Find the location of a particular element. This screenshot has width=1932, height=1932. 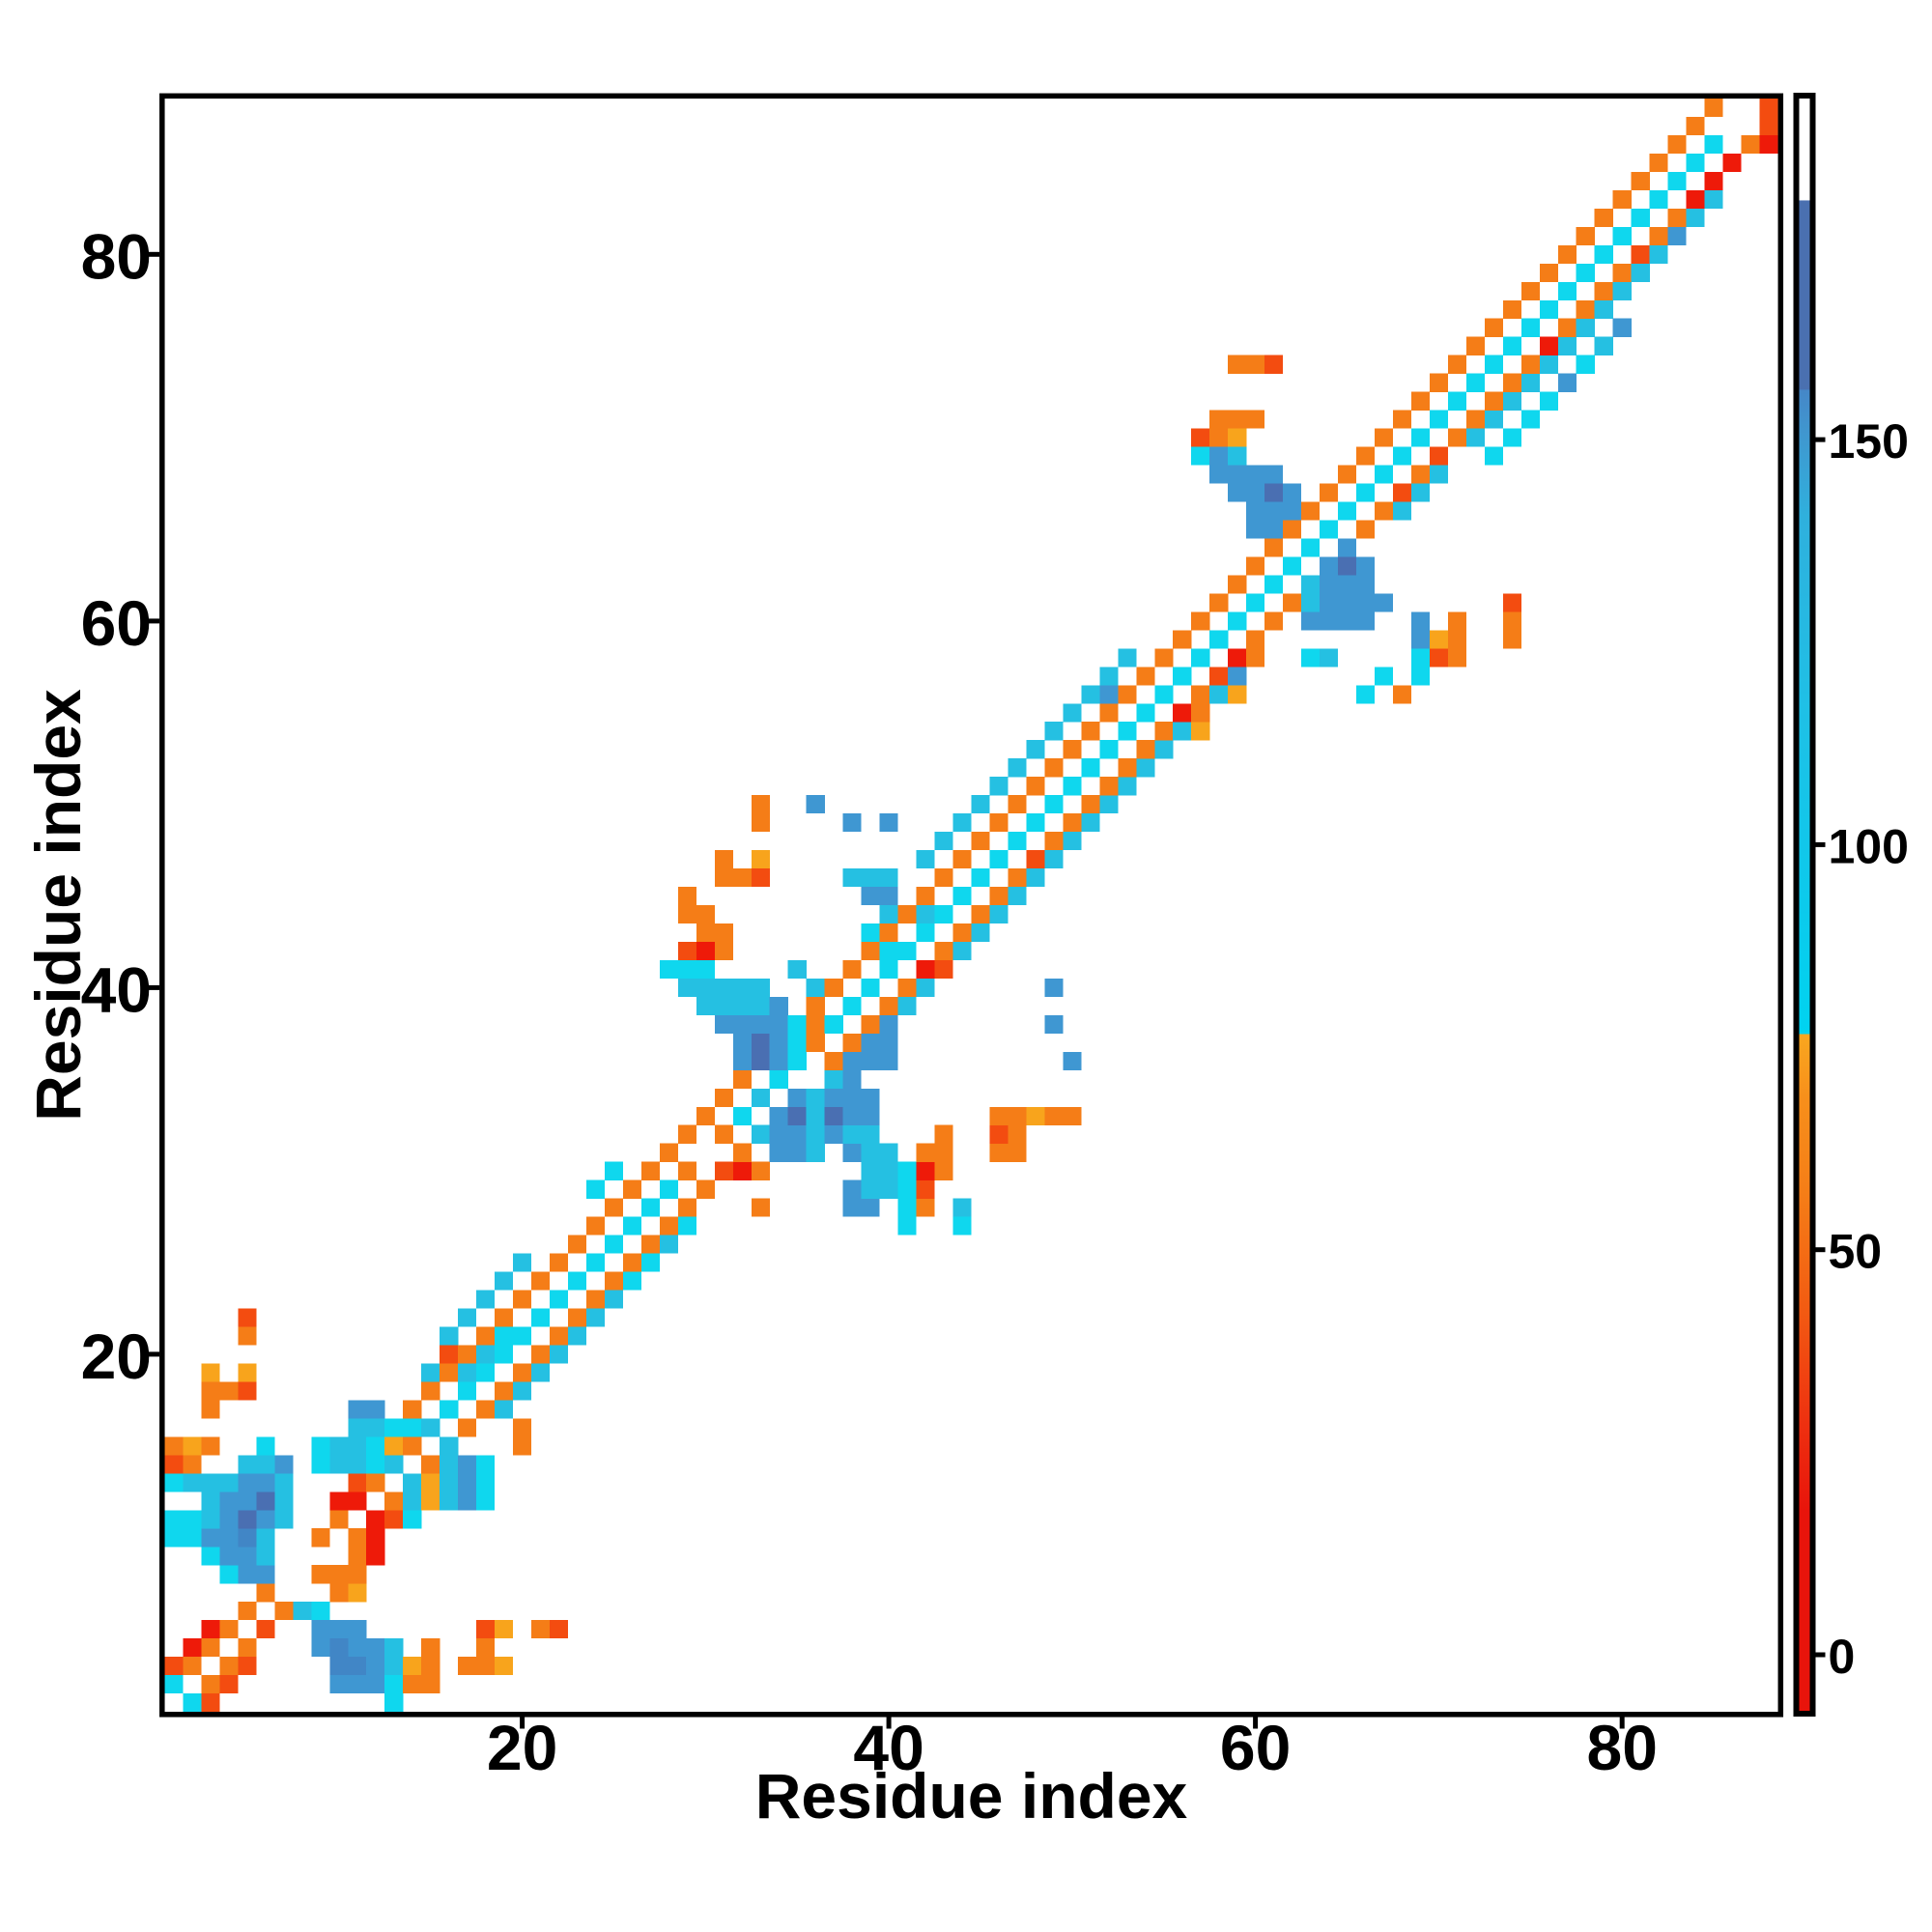

svg-text: 100 is located at coordinates (1869, 846).